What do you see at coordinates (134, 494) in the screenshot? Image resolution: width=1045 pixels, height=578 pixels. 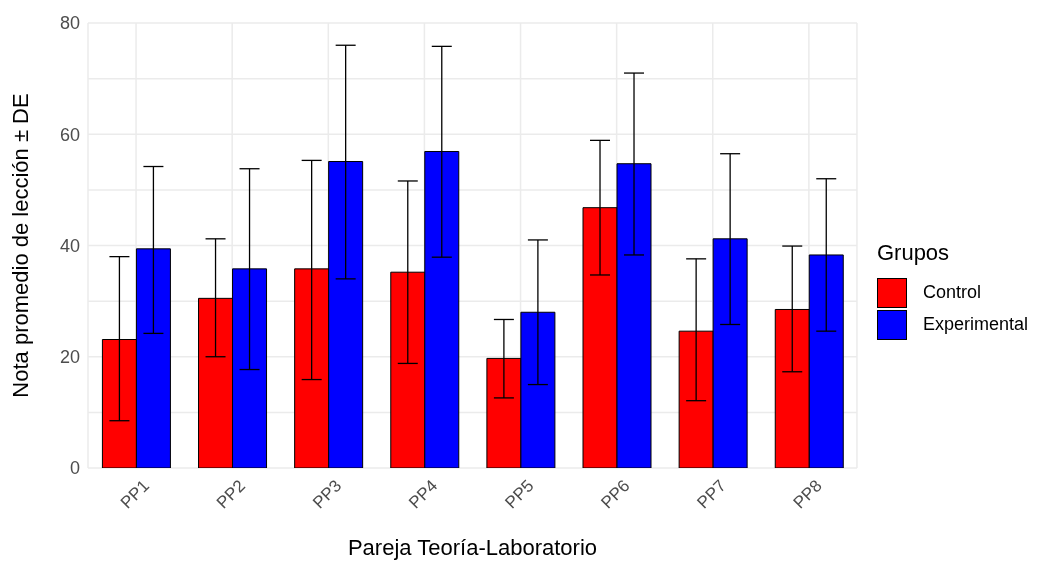 I see `x-tick-label: PP1` at bounding box center [134, 494].